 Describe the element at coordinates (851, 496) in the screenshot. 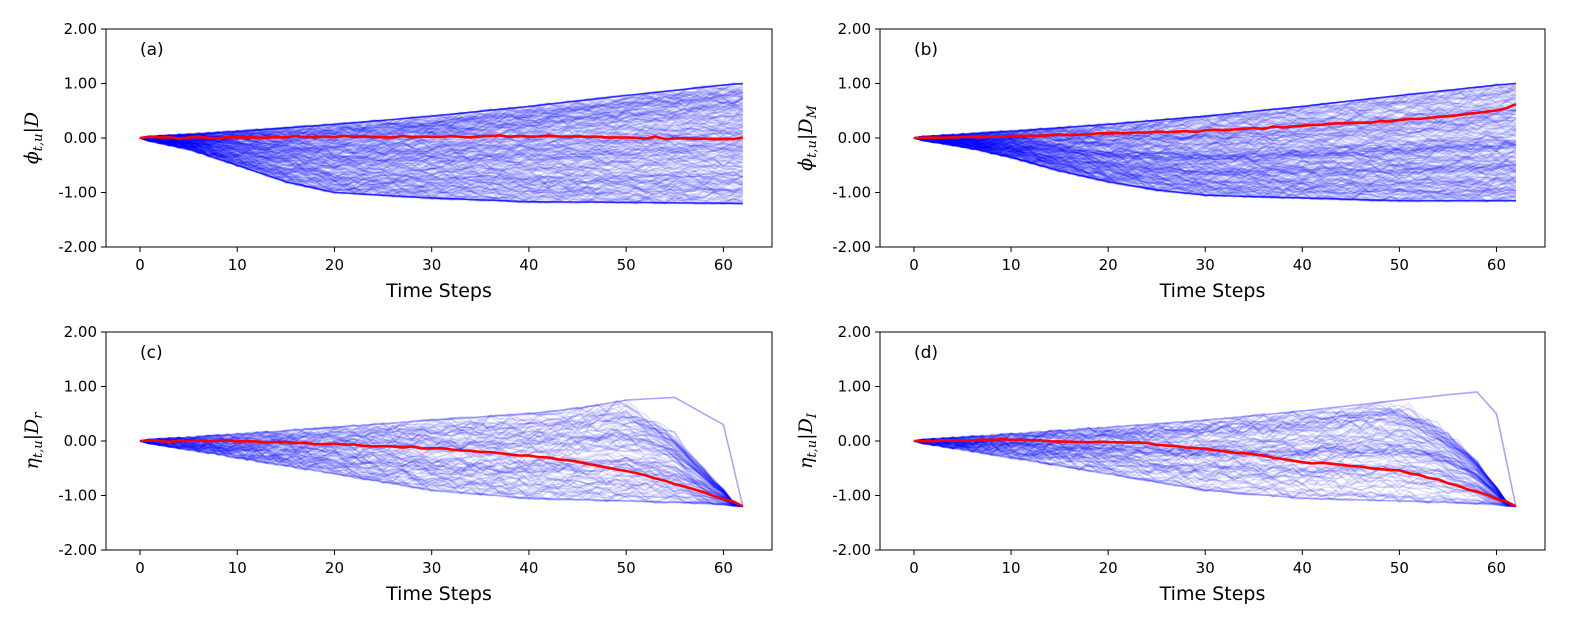

I see `y-tick-label: -1.00` at that location.